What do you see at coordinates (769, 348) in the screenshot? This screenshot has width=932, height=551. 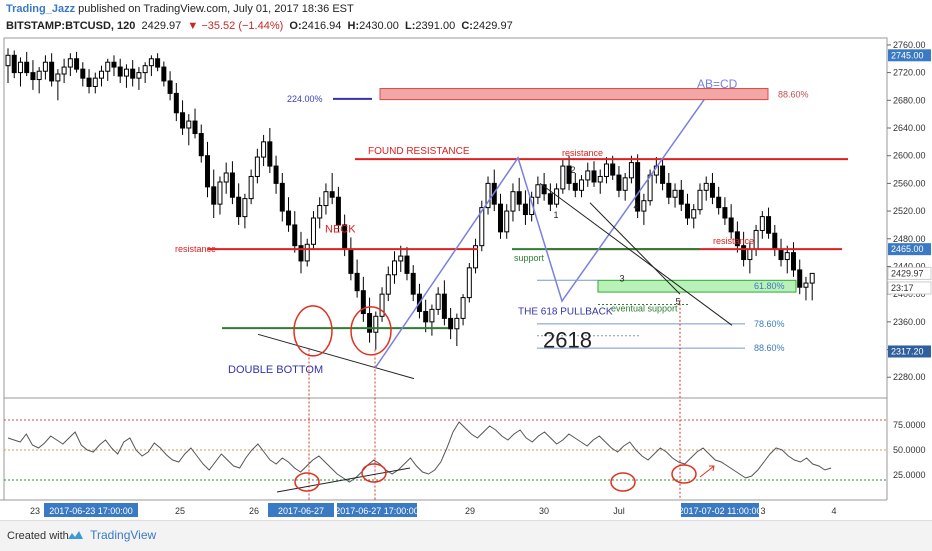 I see `fib-886-label: 88.60%` at bounding box center [769, 348].